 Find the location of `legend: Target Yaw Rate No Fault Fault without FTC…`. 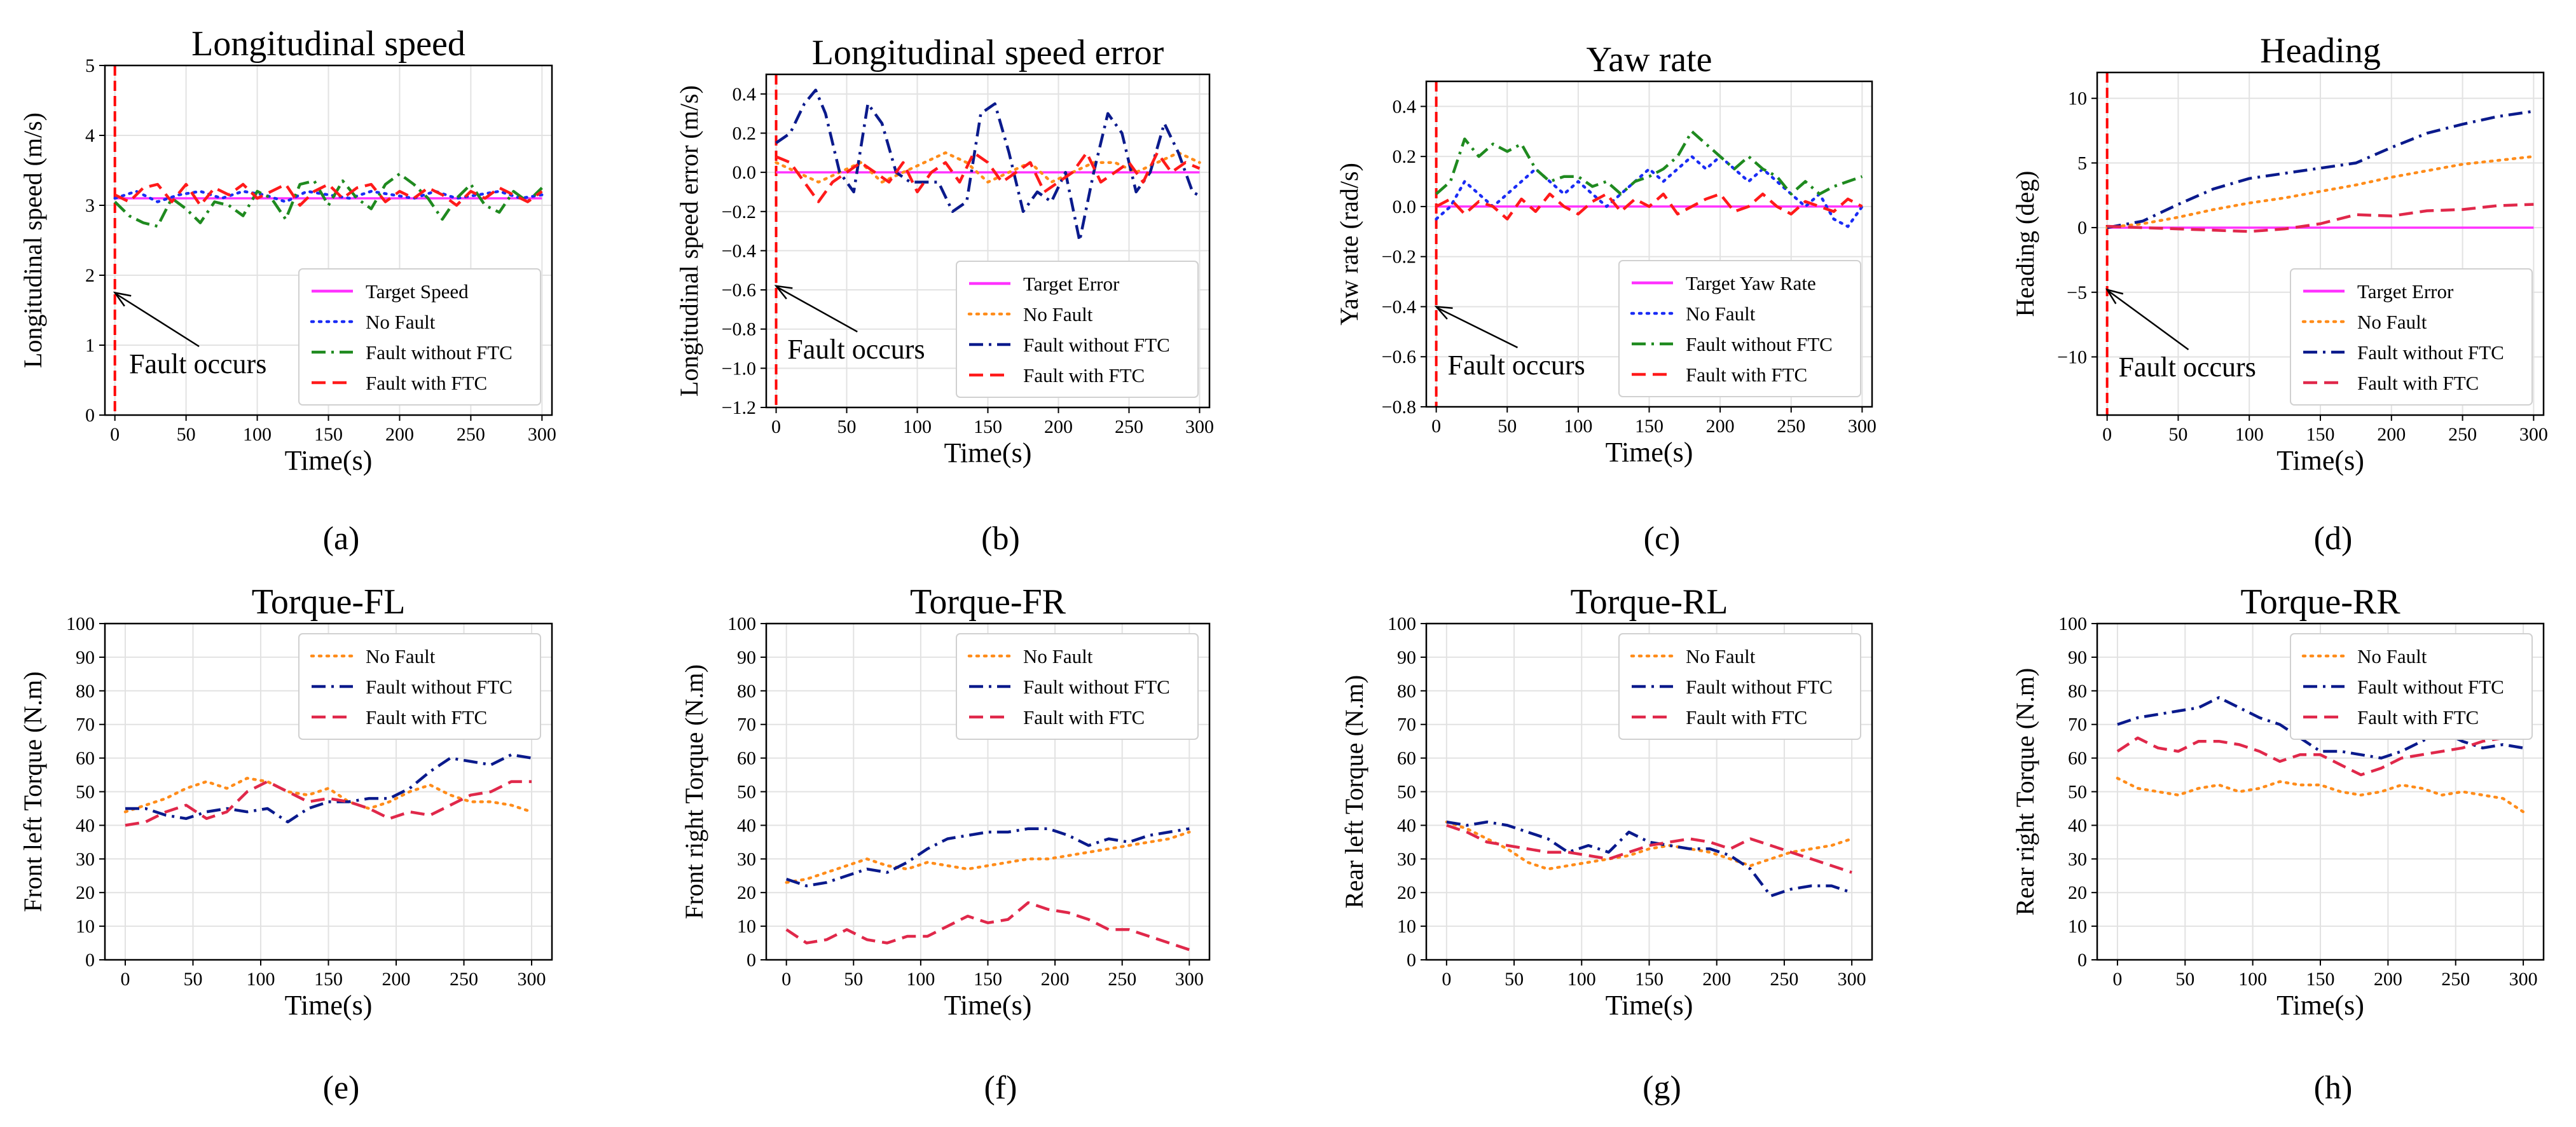

legend: Target Yaw Rate No Fault Fault without FTC… is located at coordinates (1739, 329).